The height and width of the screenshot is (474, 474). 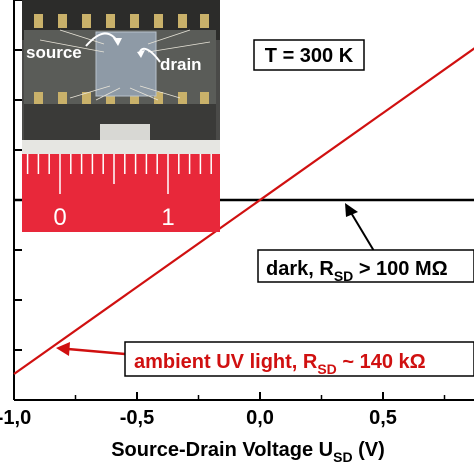 I want to click on uv-annotation: ambient UV light, RSD ~ 140 kΩ, so click(x=265, y=359).